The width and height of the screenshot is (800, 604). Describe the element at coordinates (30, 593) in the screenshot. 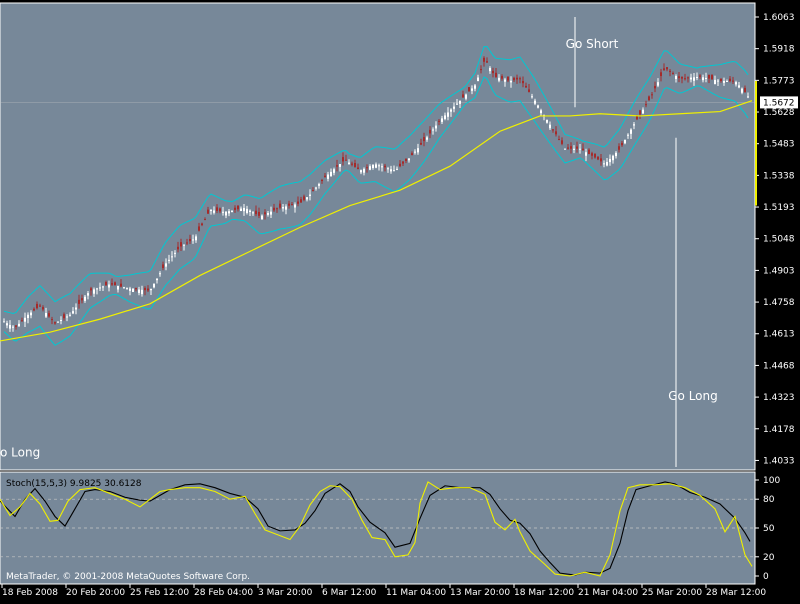

I see `time-tick-label: 18 Feb 2008` at that location.